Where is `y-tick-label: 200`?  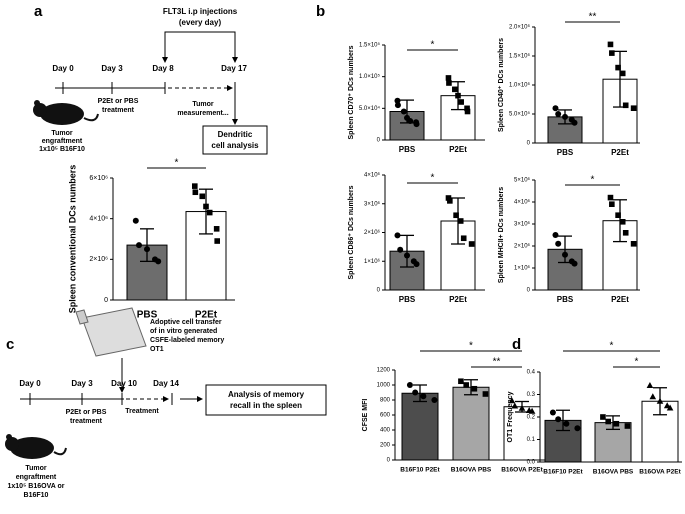 y-tick-label: 200 is located at coordinates (385, 446).